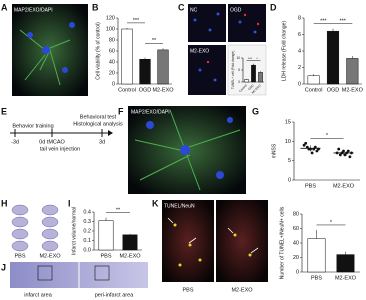 This screenshot has width=366, height=300. I want to click on zoom-box, so click(102, 273).